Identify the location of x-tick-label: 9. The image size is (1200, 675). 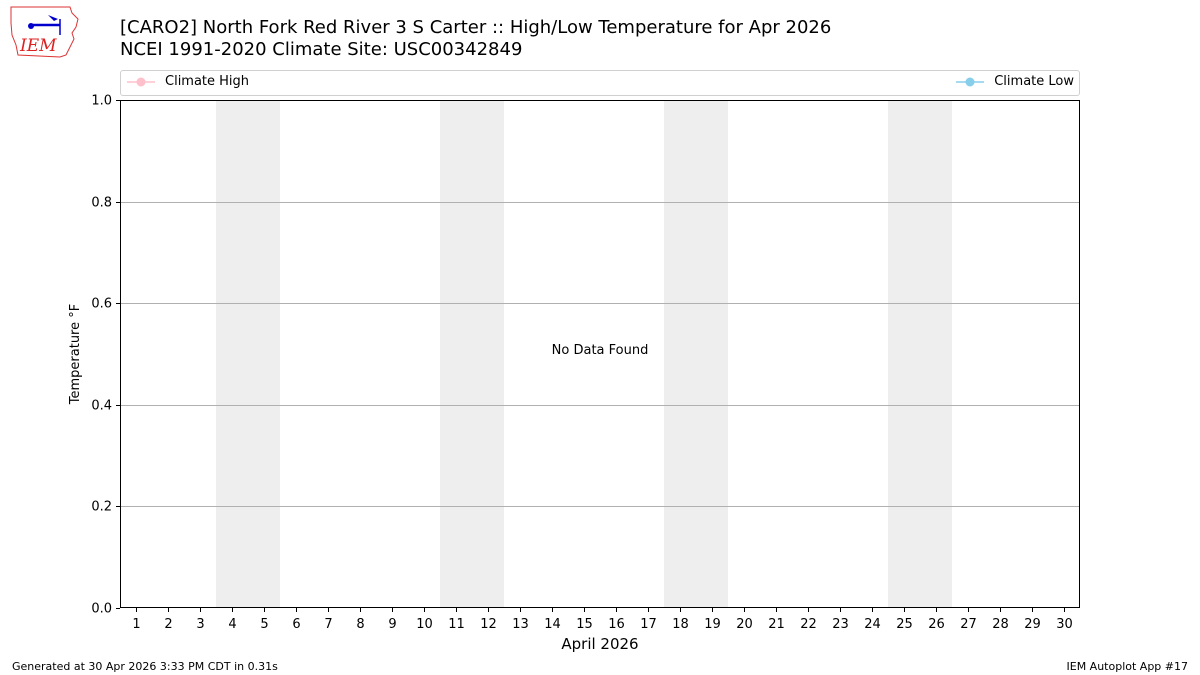
(392, 624).